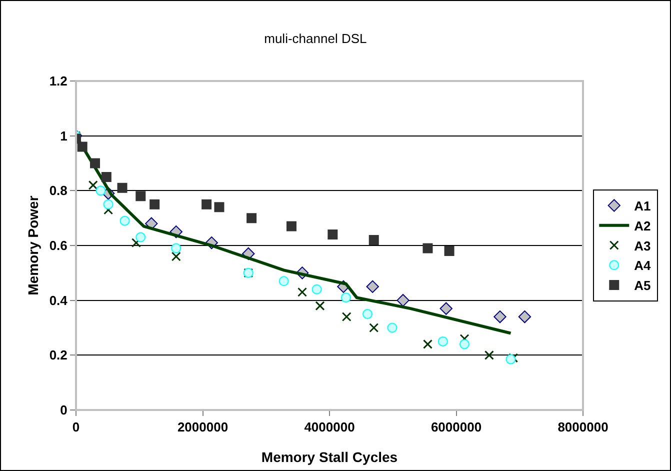  I want to click on y-axis-title: Memory Power, so click(33, 245).